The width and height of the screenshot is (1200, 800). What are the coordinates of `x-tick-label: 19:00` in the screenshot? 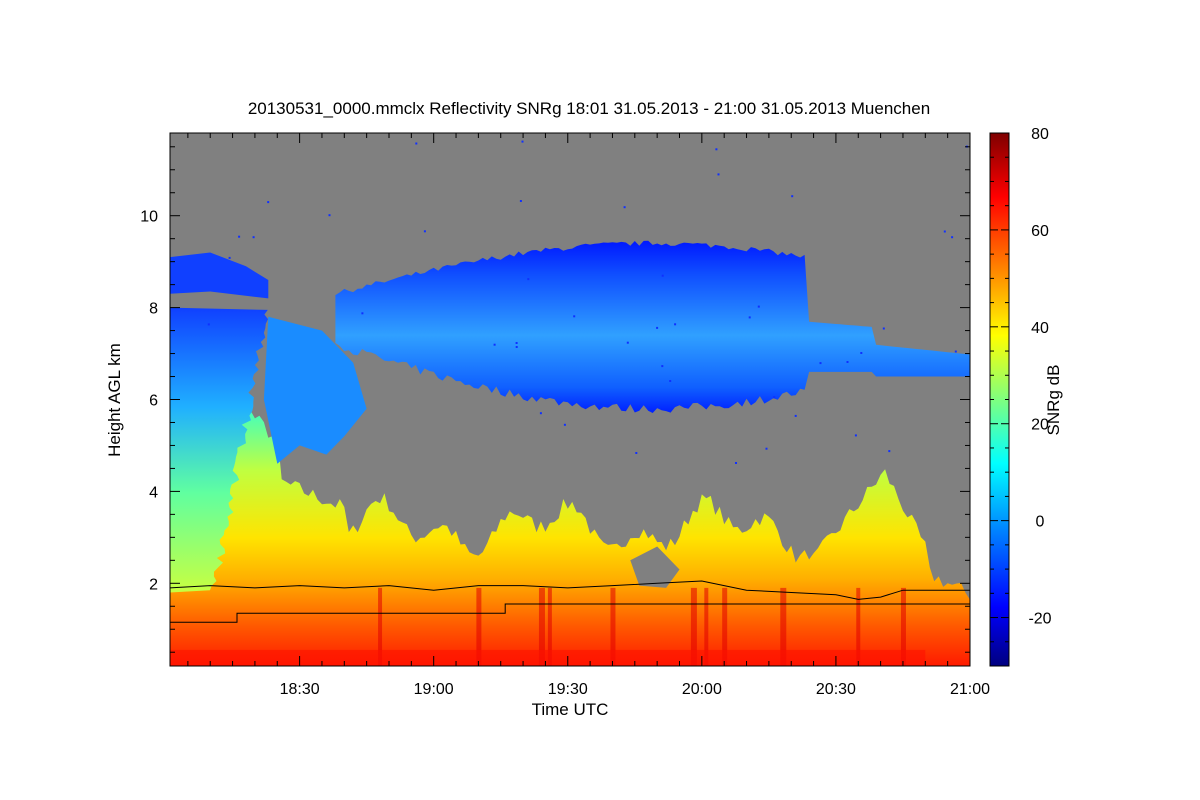 It's located at (434, 689).